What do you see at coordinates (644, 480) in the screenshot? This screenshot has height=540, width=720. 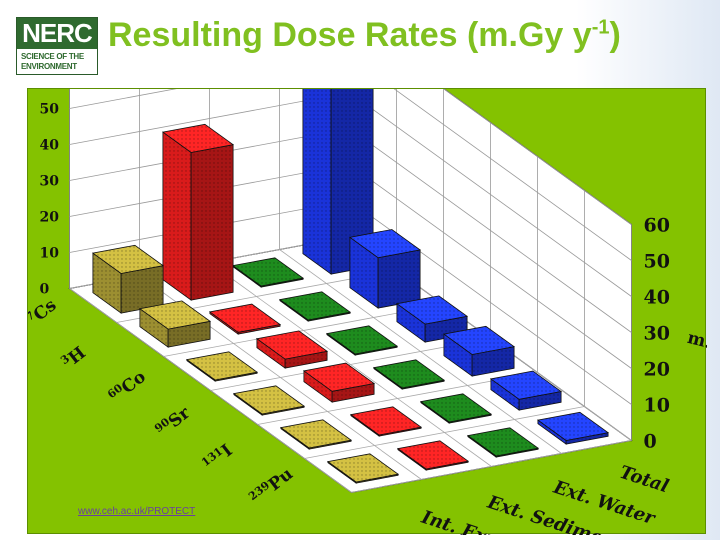 I see `series-label: Total` at bounding box center [644, 480].